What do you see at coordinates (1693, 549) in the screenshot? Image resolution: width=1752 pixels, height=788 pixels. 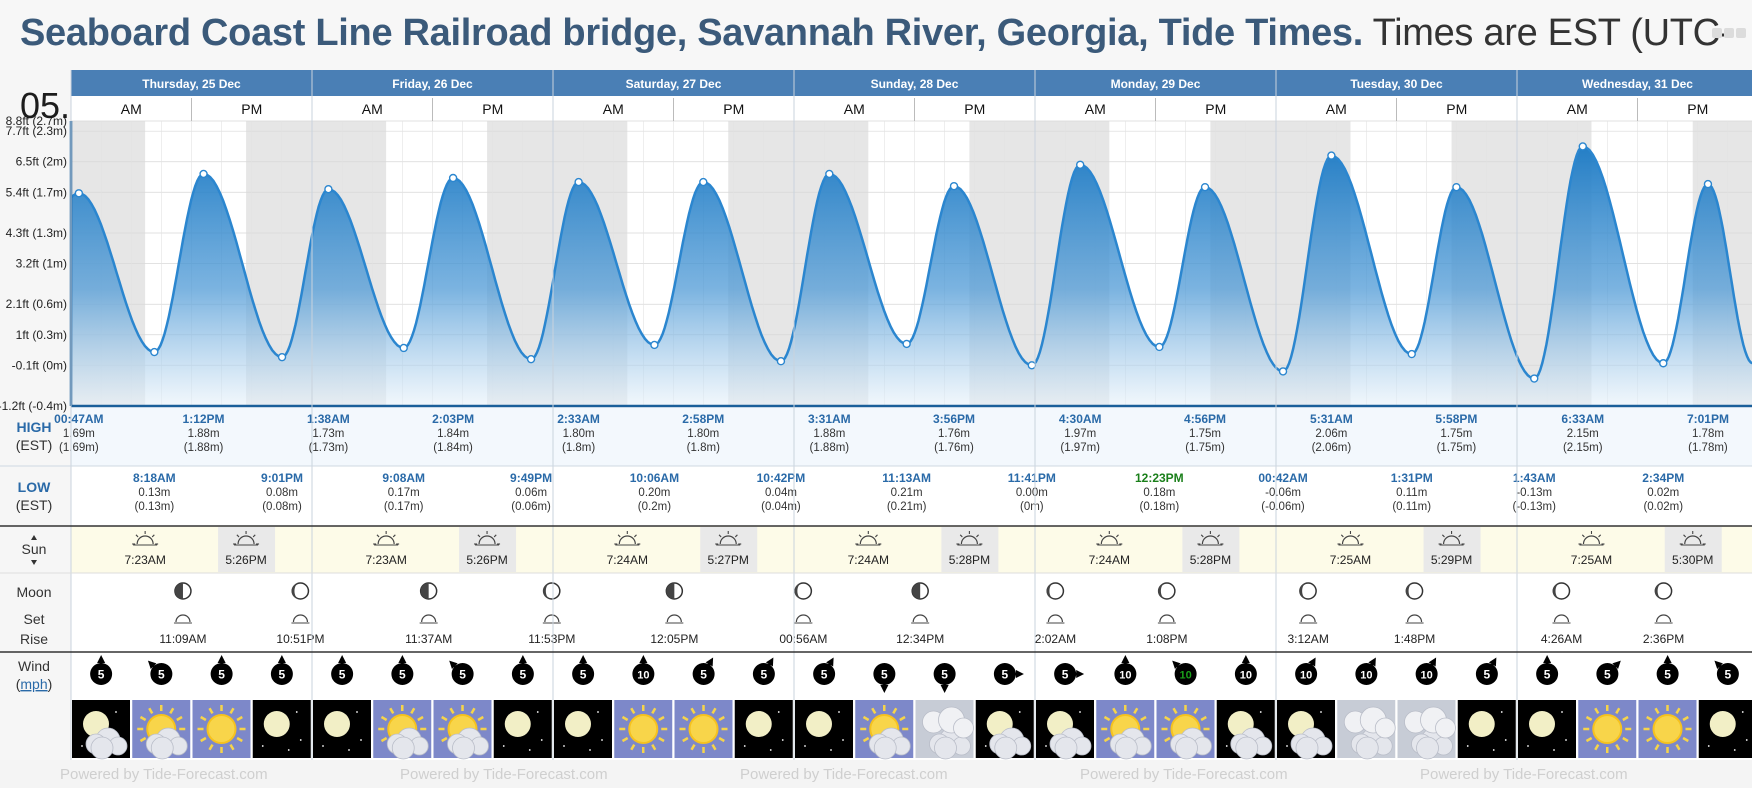 I see `sunset-cell: 5:30PM` at bounding box center [1693, 549].